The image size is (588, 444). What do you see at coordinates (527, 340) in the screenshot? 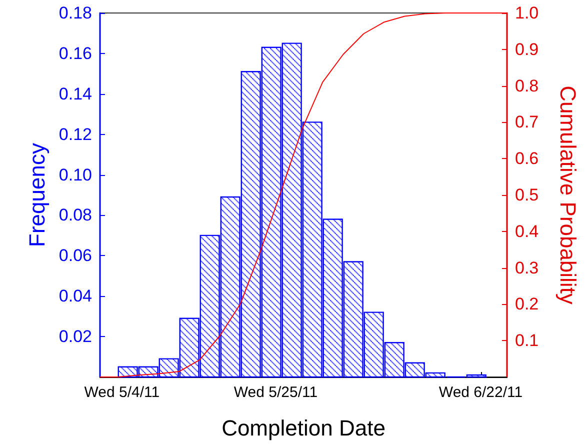
I see `y2-tick-label: 0.1` at bounding box center [527, 340].